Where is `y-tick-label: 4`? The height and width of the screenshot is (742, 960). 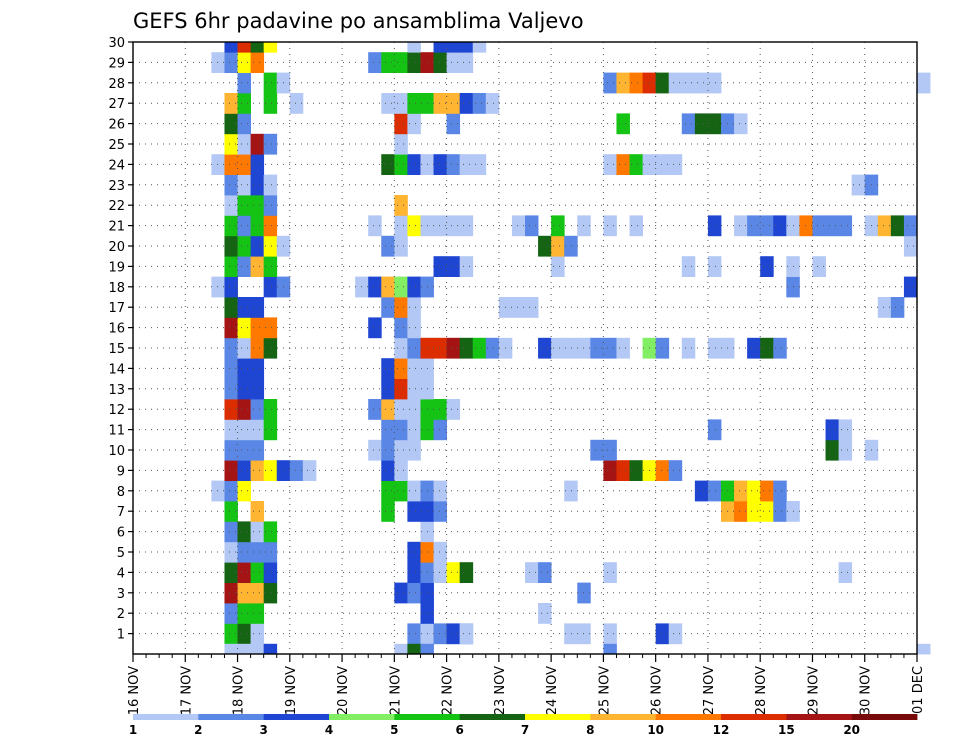 y-tick-label: 4 is located at coordinates (121, 573).